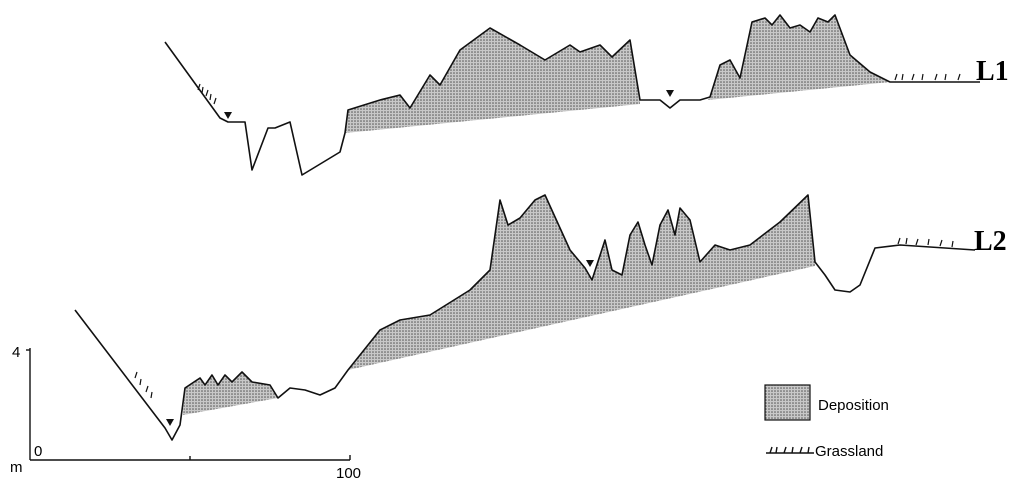 The width and height of the screenshot is (1026, 484). What do you see at coordinates (16, 352) in the screenshot?
I see `scale-label: 4` at bounding box center [16, 352].